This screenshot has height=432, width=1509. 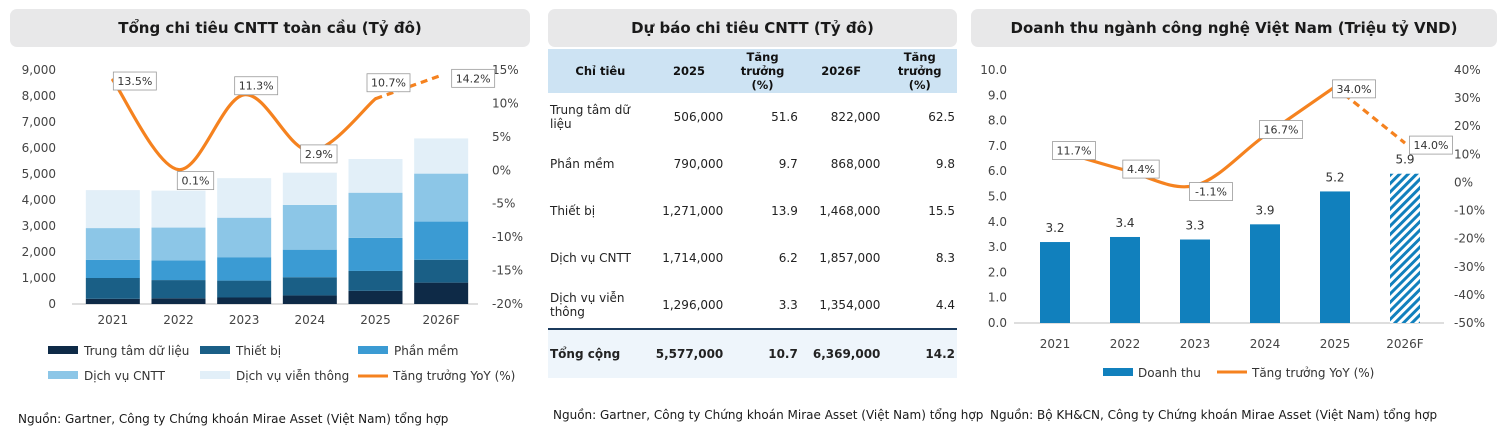 I want to click on y2-axis-tick-label: -10%, so click(x=507, y=237).